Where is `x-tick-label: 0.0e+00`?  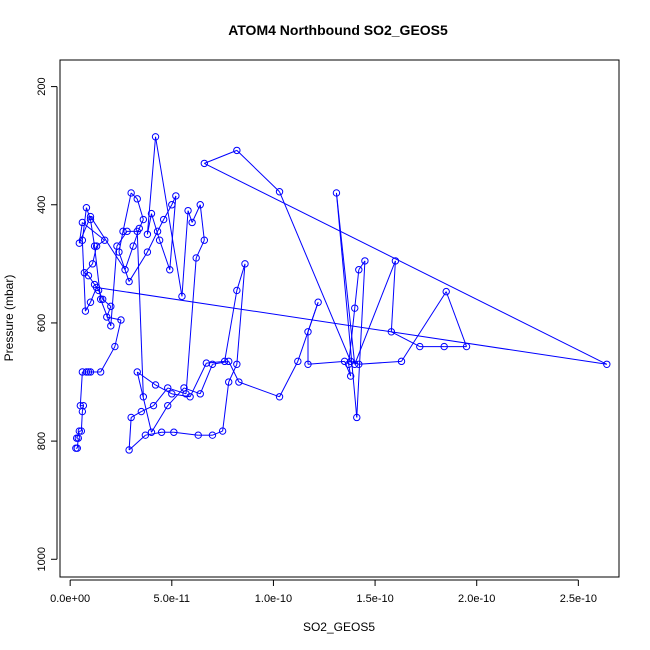 x-tick-label: 0.0e+00 is located at coordinates (70, 599).